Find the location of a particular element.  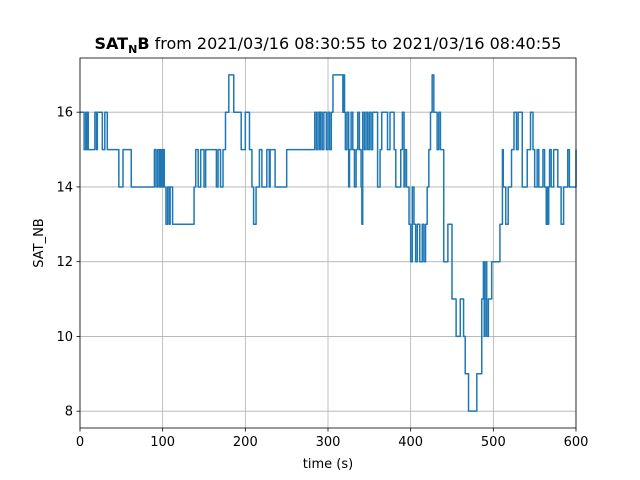

x-axis-label: time (s) is located at coordinates (328, 464).